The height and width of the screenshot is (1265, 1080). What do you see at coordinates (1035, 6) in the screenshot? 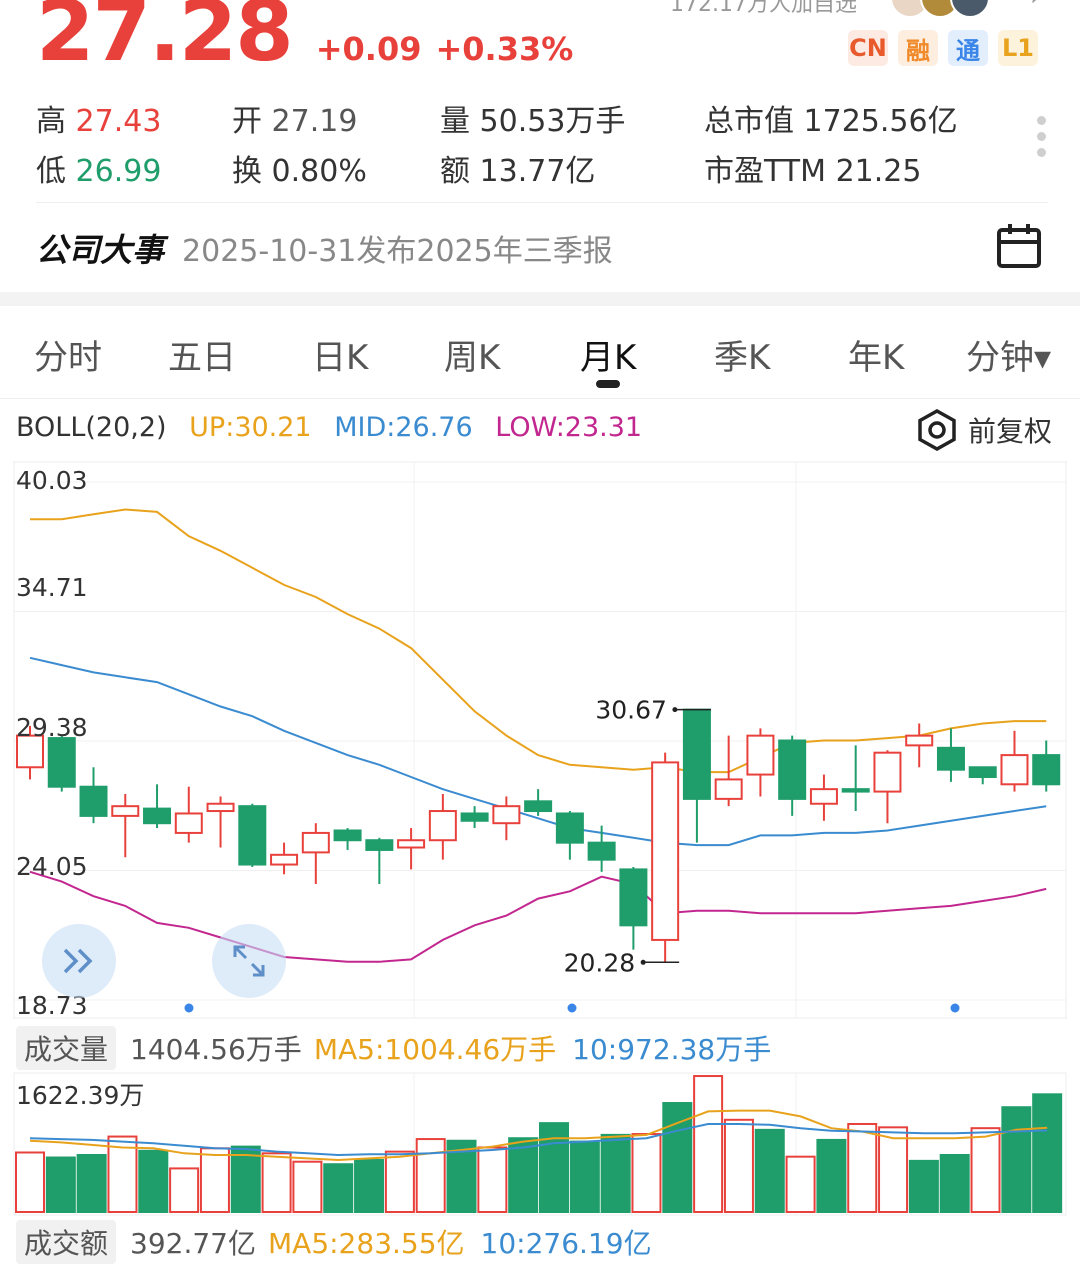
I see `chevron-right-icon: ›` at bounding box center [1035, 6].